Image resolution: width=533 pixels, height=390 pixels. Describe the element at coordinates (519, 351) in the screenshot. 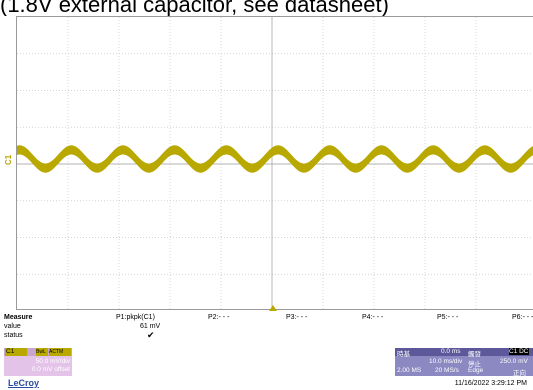

I see `trigger-source: C1 DC` at that location.